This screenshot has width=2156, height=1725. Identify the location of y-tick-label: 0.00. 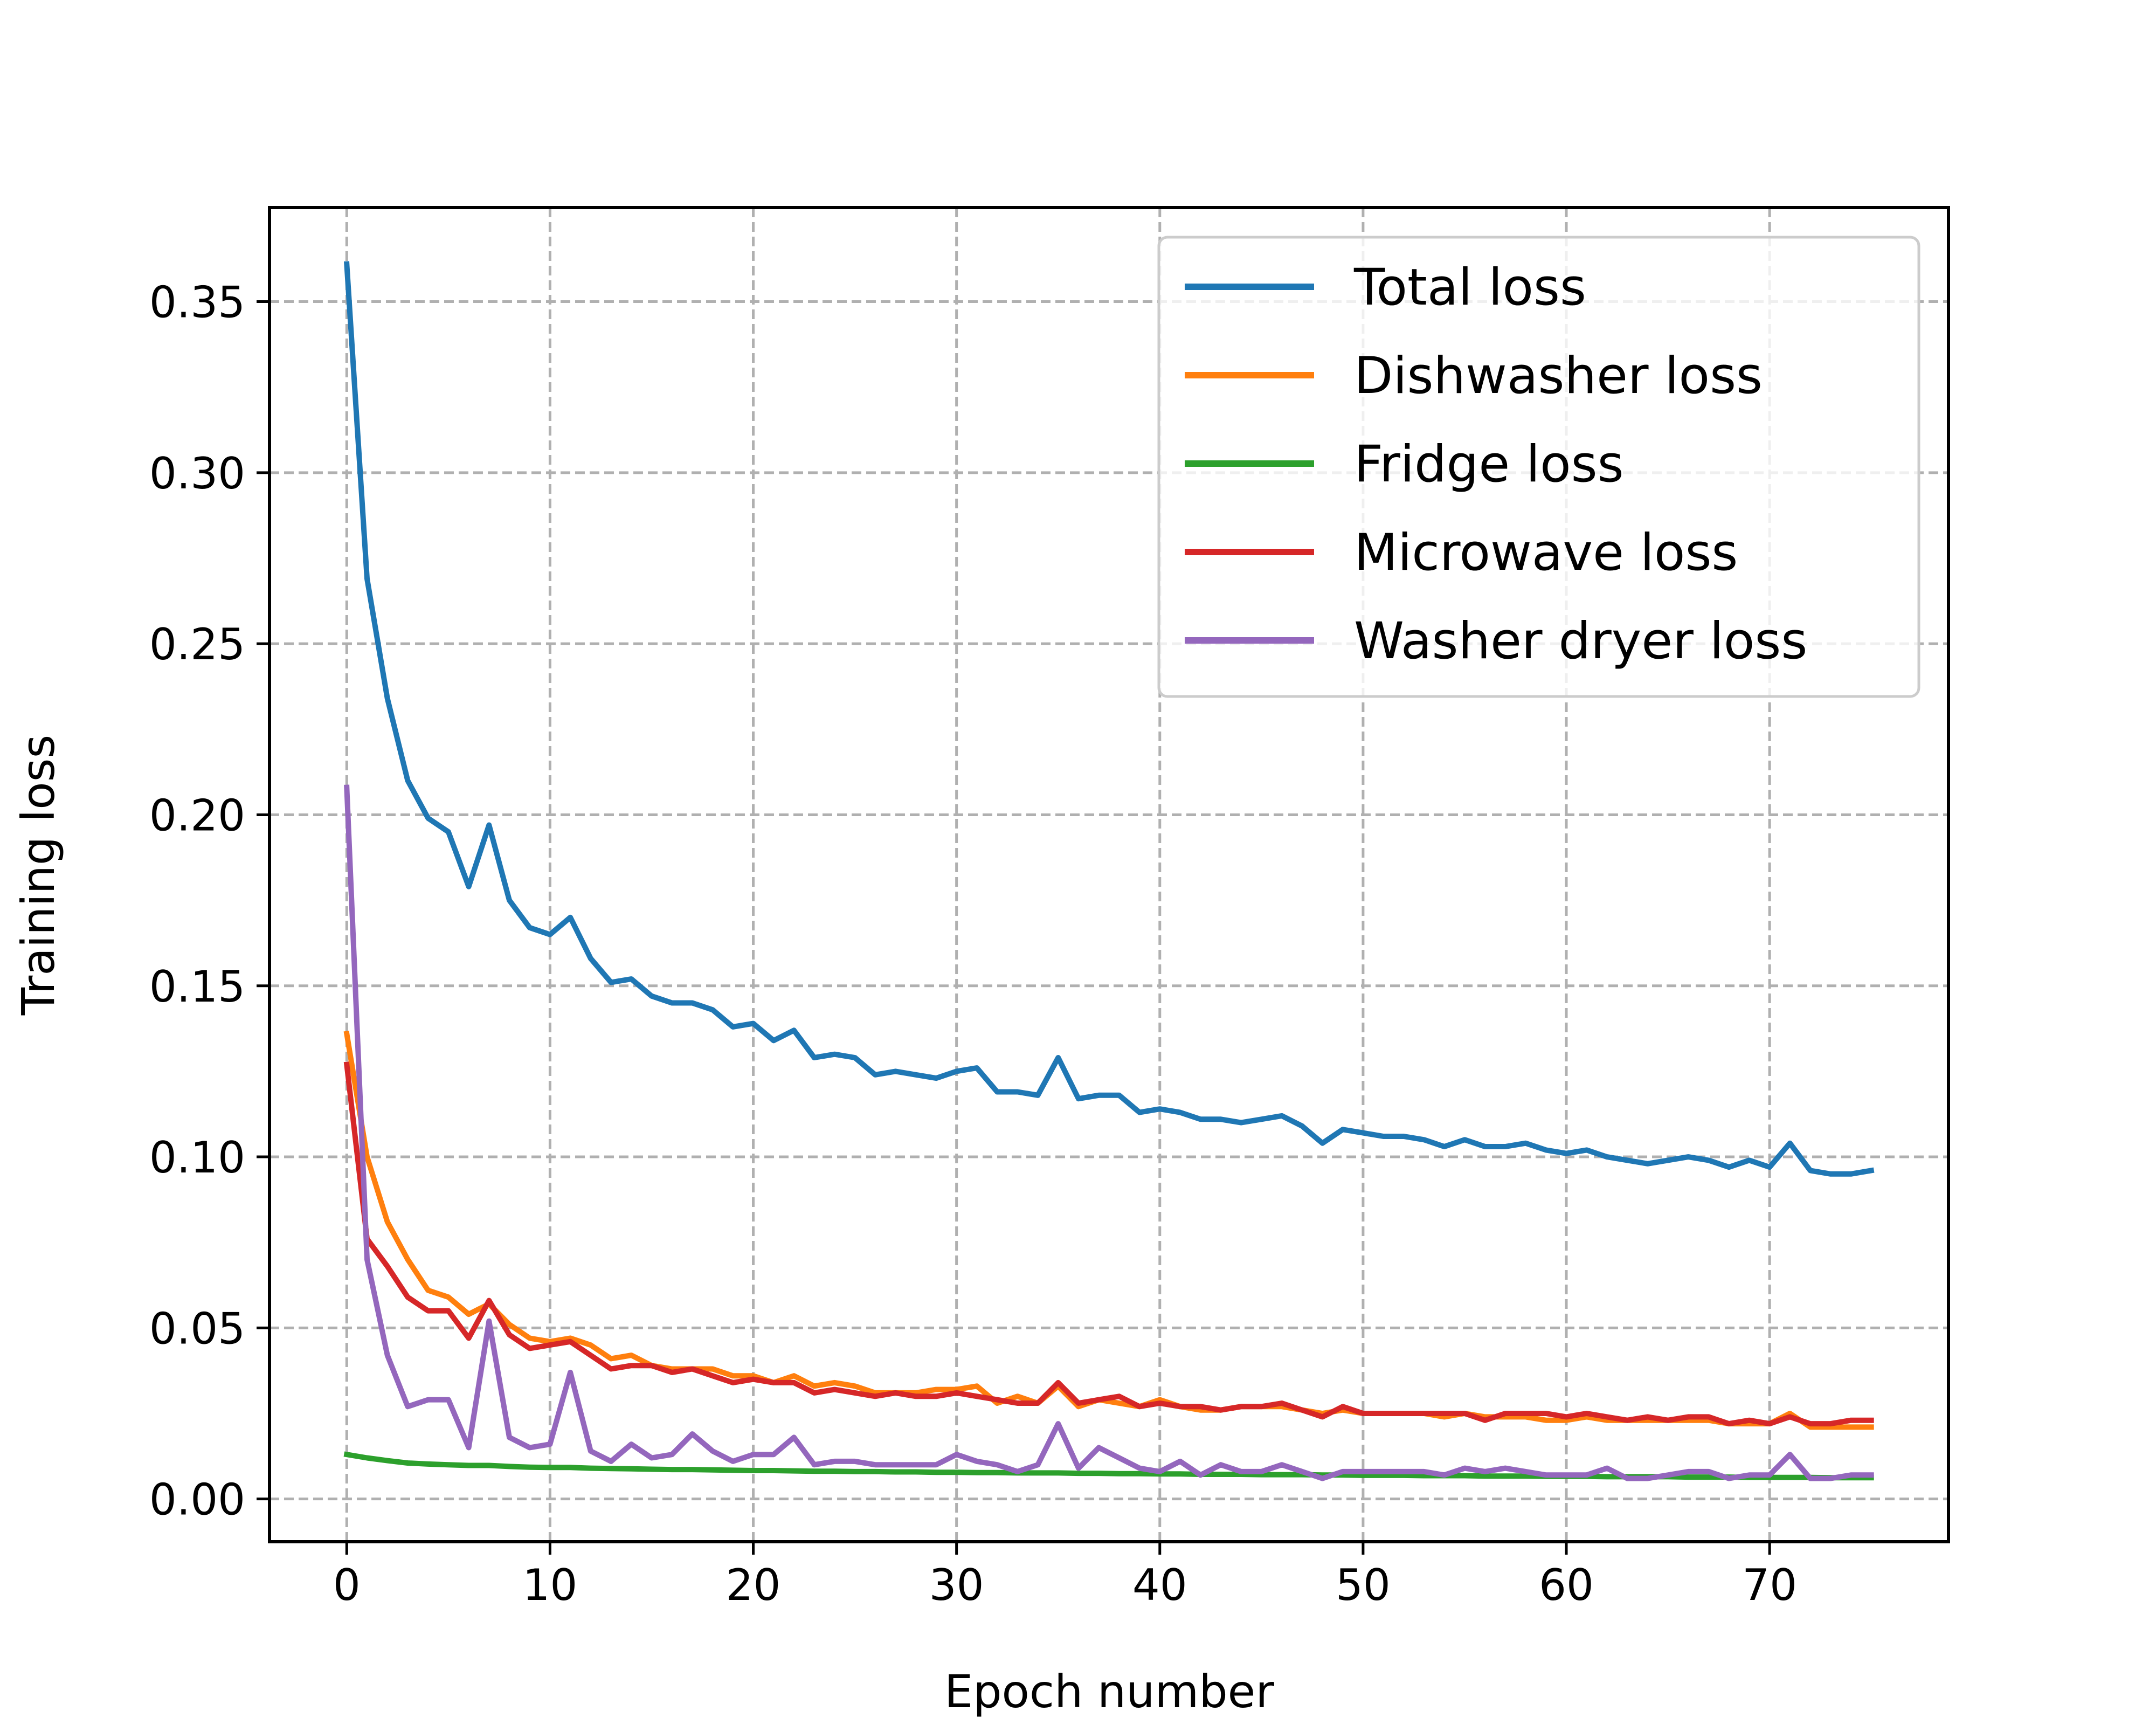
(197, 1500).